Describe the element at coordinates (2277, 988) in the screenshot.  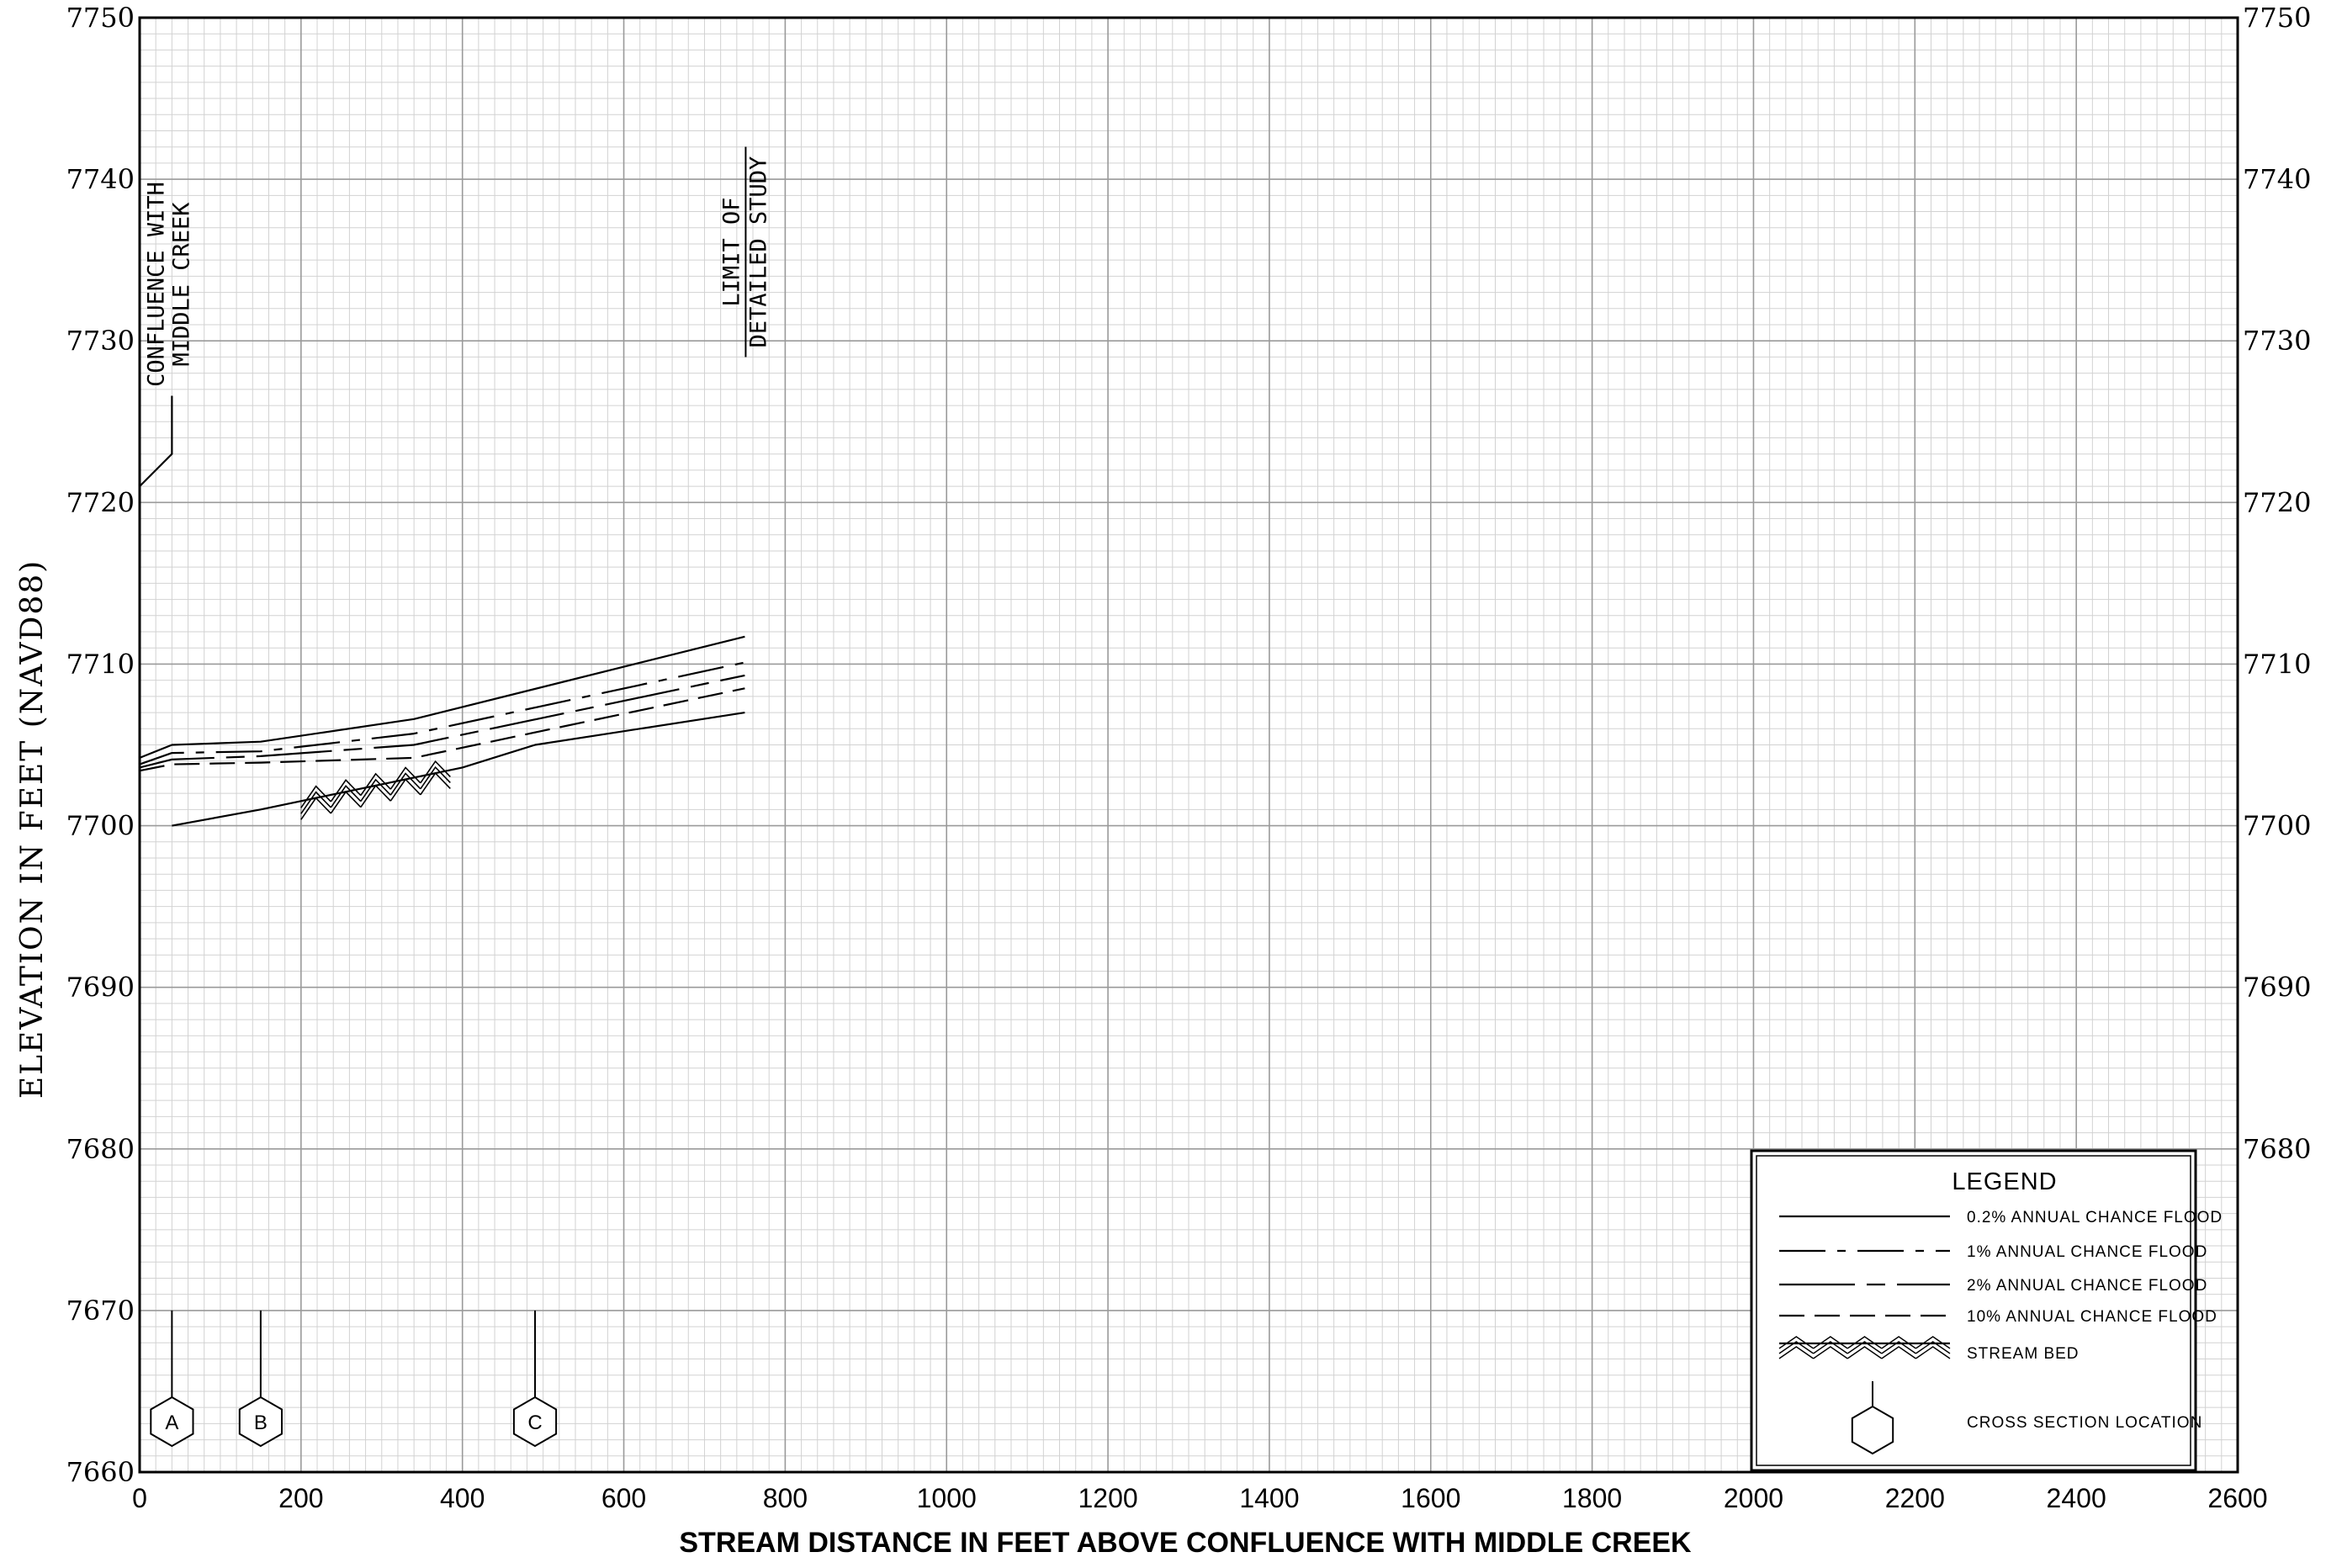
I see `y-tick-label-right: 7690` at that location.